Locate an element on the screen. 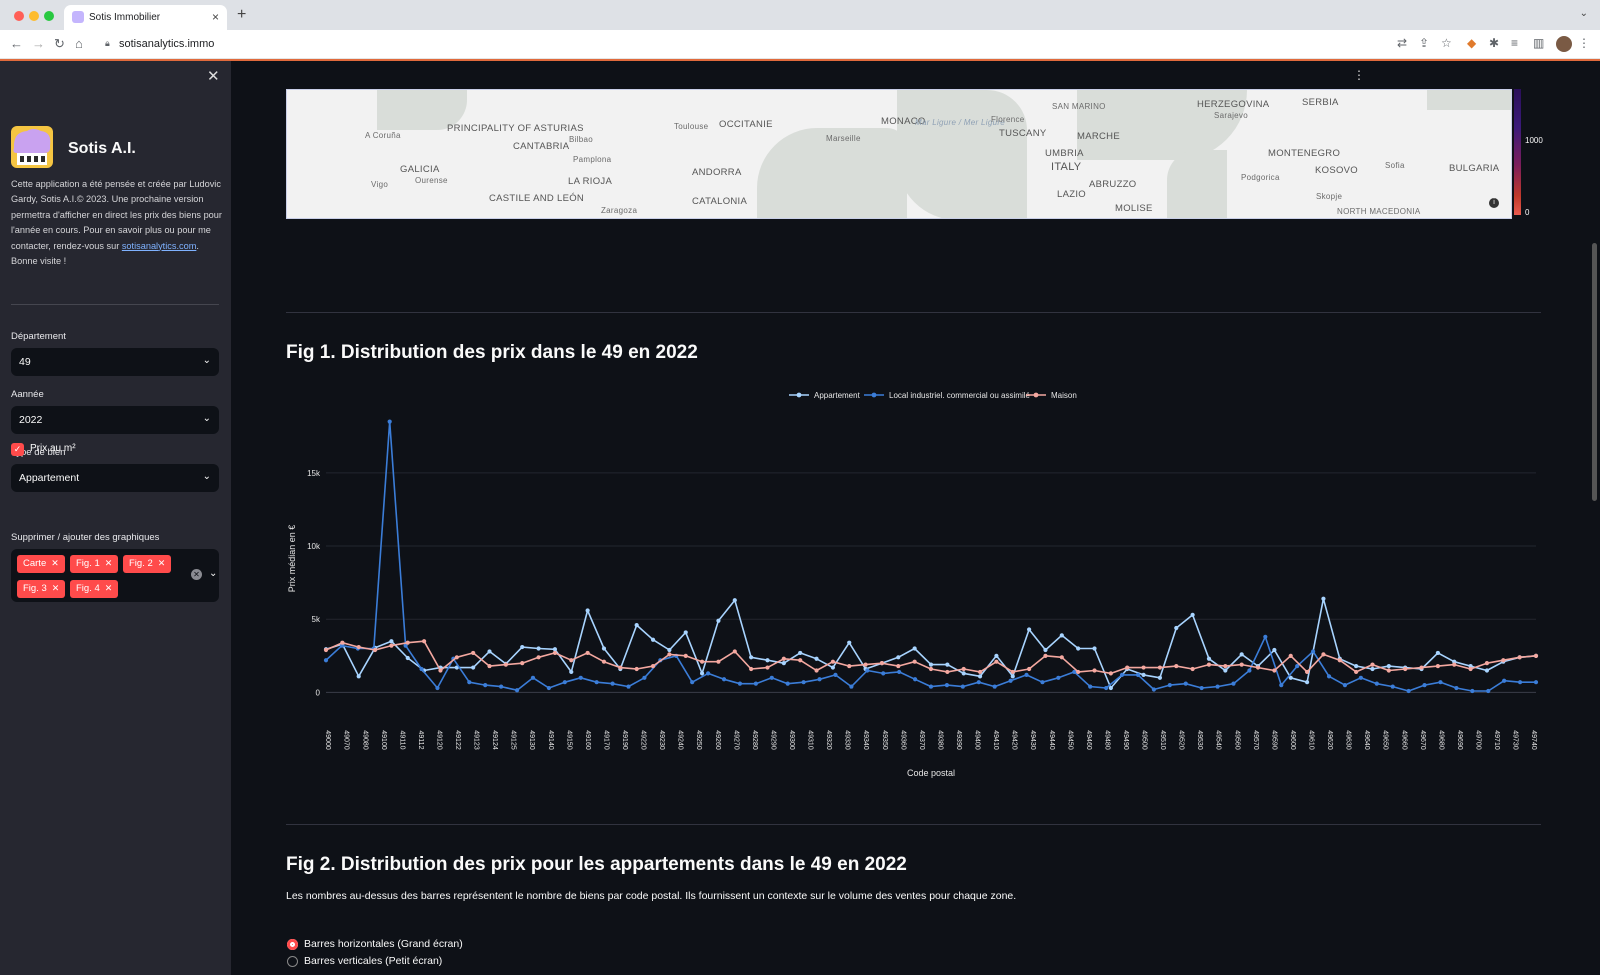 The height and width of the screenshot is (975, 1600). profile-avatar is located at coordinates (1564, 44).